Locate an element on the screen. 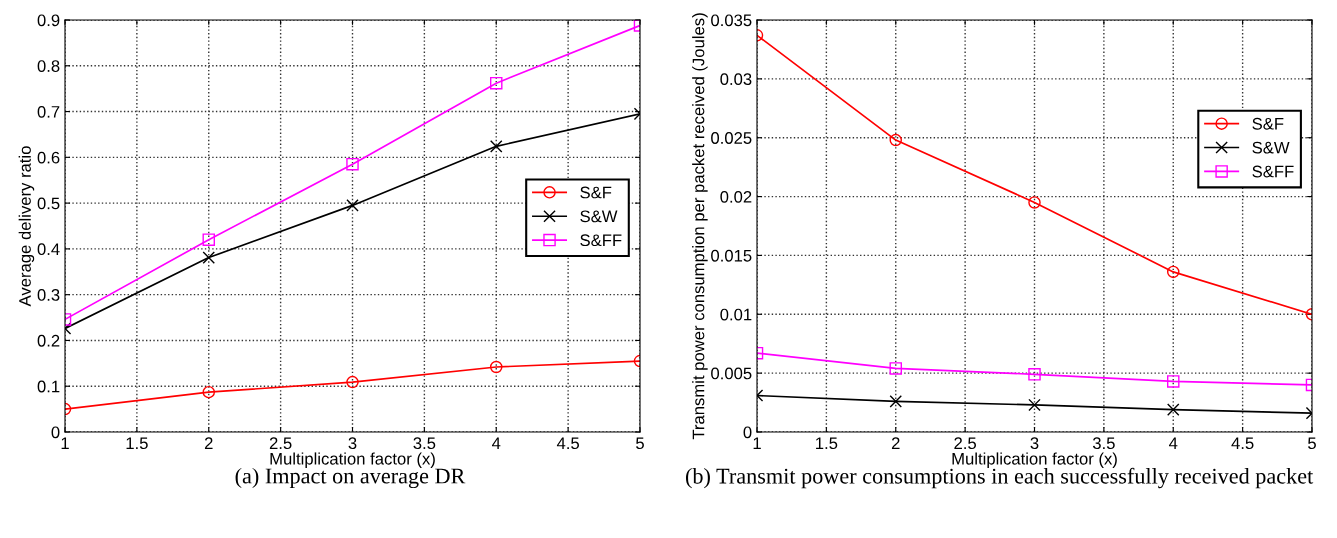  y-tick-label: 0.1 is located at coordinates (48, 386).